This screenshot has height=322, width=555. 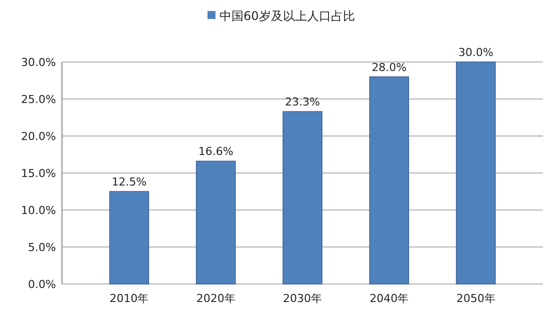 What do you see at coordinates (38, 210) in the screenshot?
I see `y-tick-label: 10.0%` at bounding box center [38, 210].